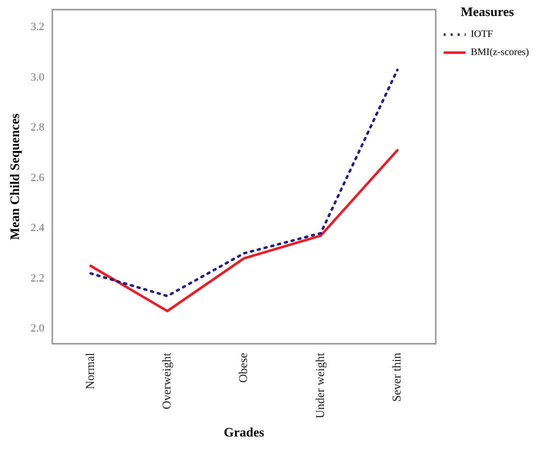  I want to click on x-axis-title: Grades, so click(244, 432).